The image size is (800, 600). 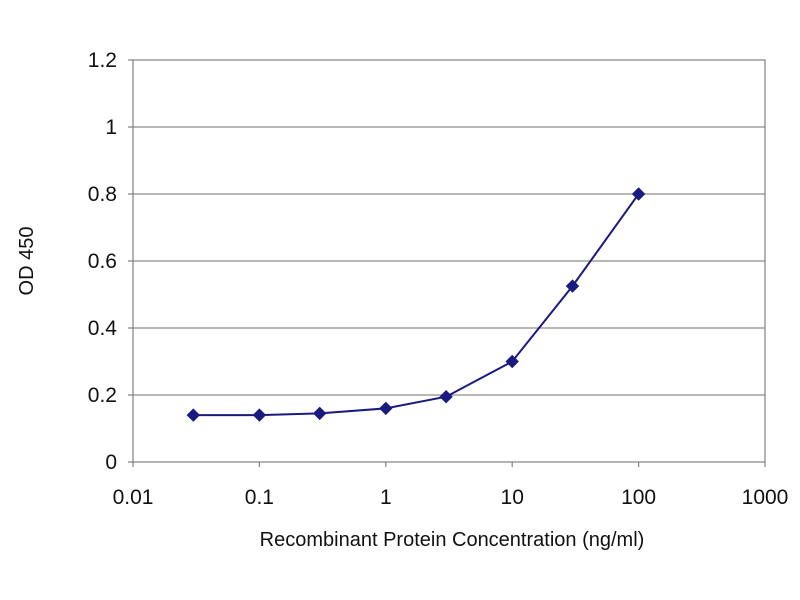 I want to click on y-tick-label: 0.4, so click(x=103, y=328).